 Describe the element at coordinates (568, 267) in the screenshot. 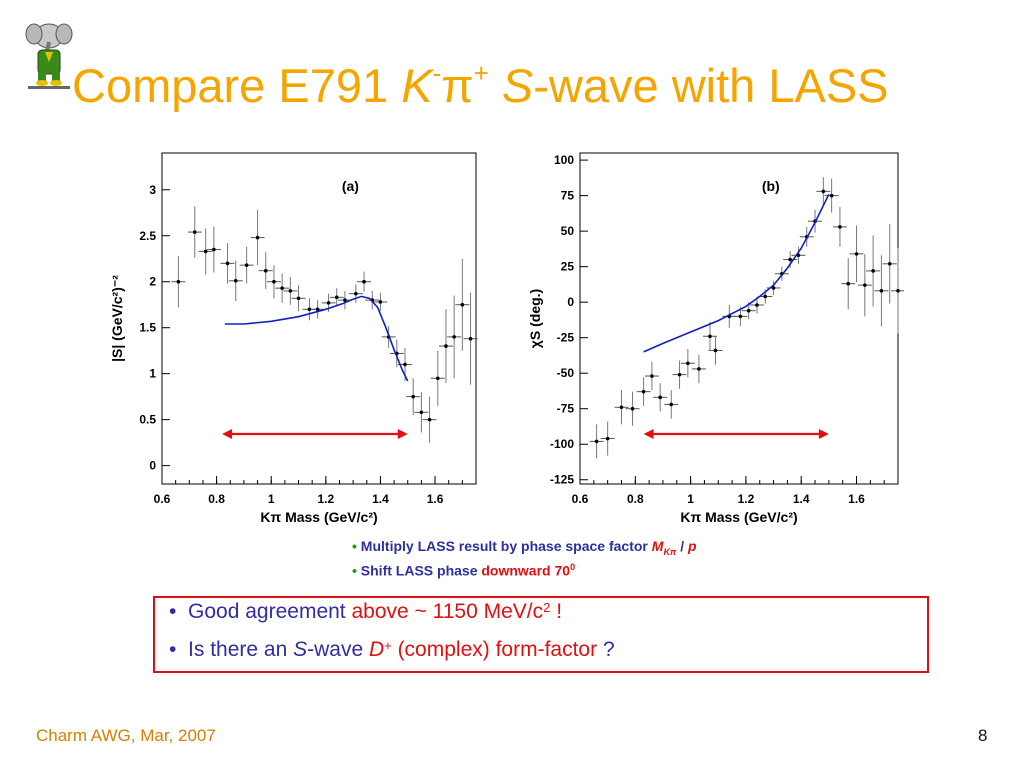

I see `y-tick-label: 25` at that location.